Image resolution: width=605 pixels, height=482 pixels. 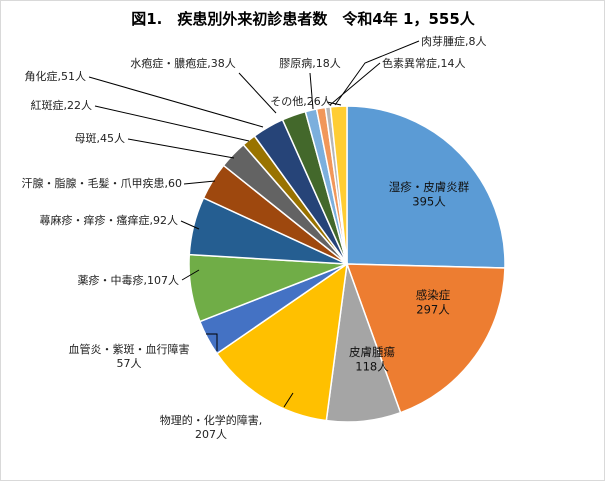 I want to click on slice-4-leader, so click(x=212, y=342).